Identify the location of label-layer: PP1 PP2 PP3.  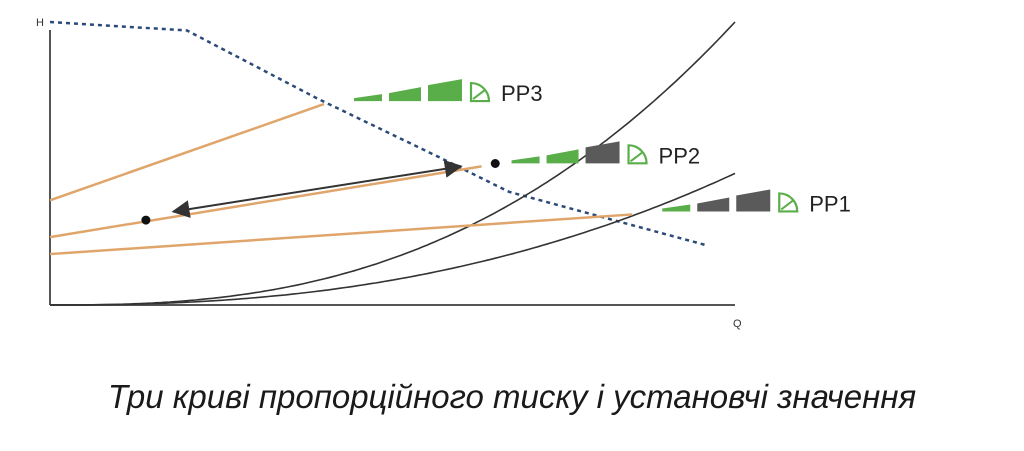
(602, 147).